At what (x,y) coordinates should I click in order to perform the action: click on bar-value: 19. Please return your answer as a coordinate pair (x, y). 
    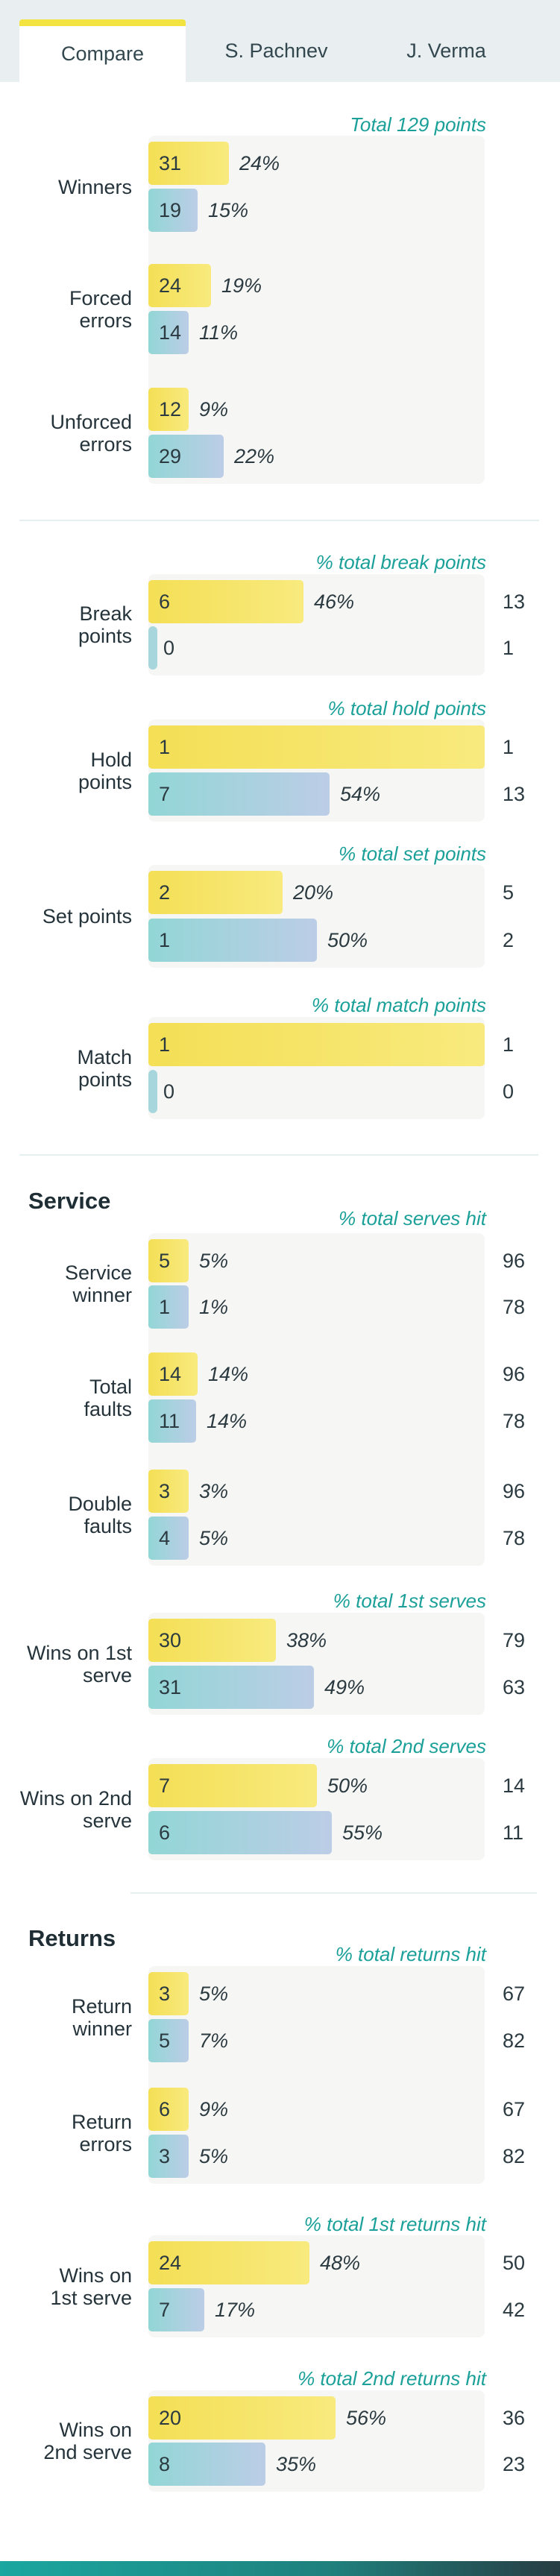
    Looking at the image, I should click on (170, 210).